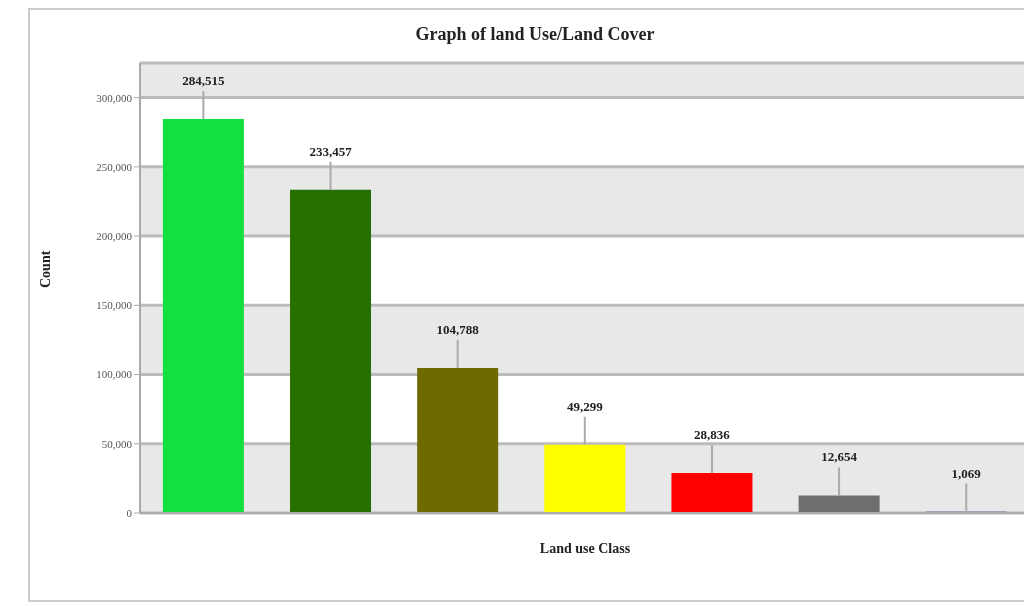  What do you see at coordinates (458, 329) in the screenshot?
I see `data-label: 104,788` at bounding box center [458, 329].